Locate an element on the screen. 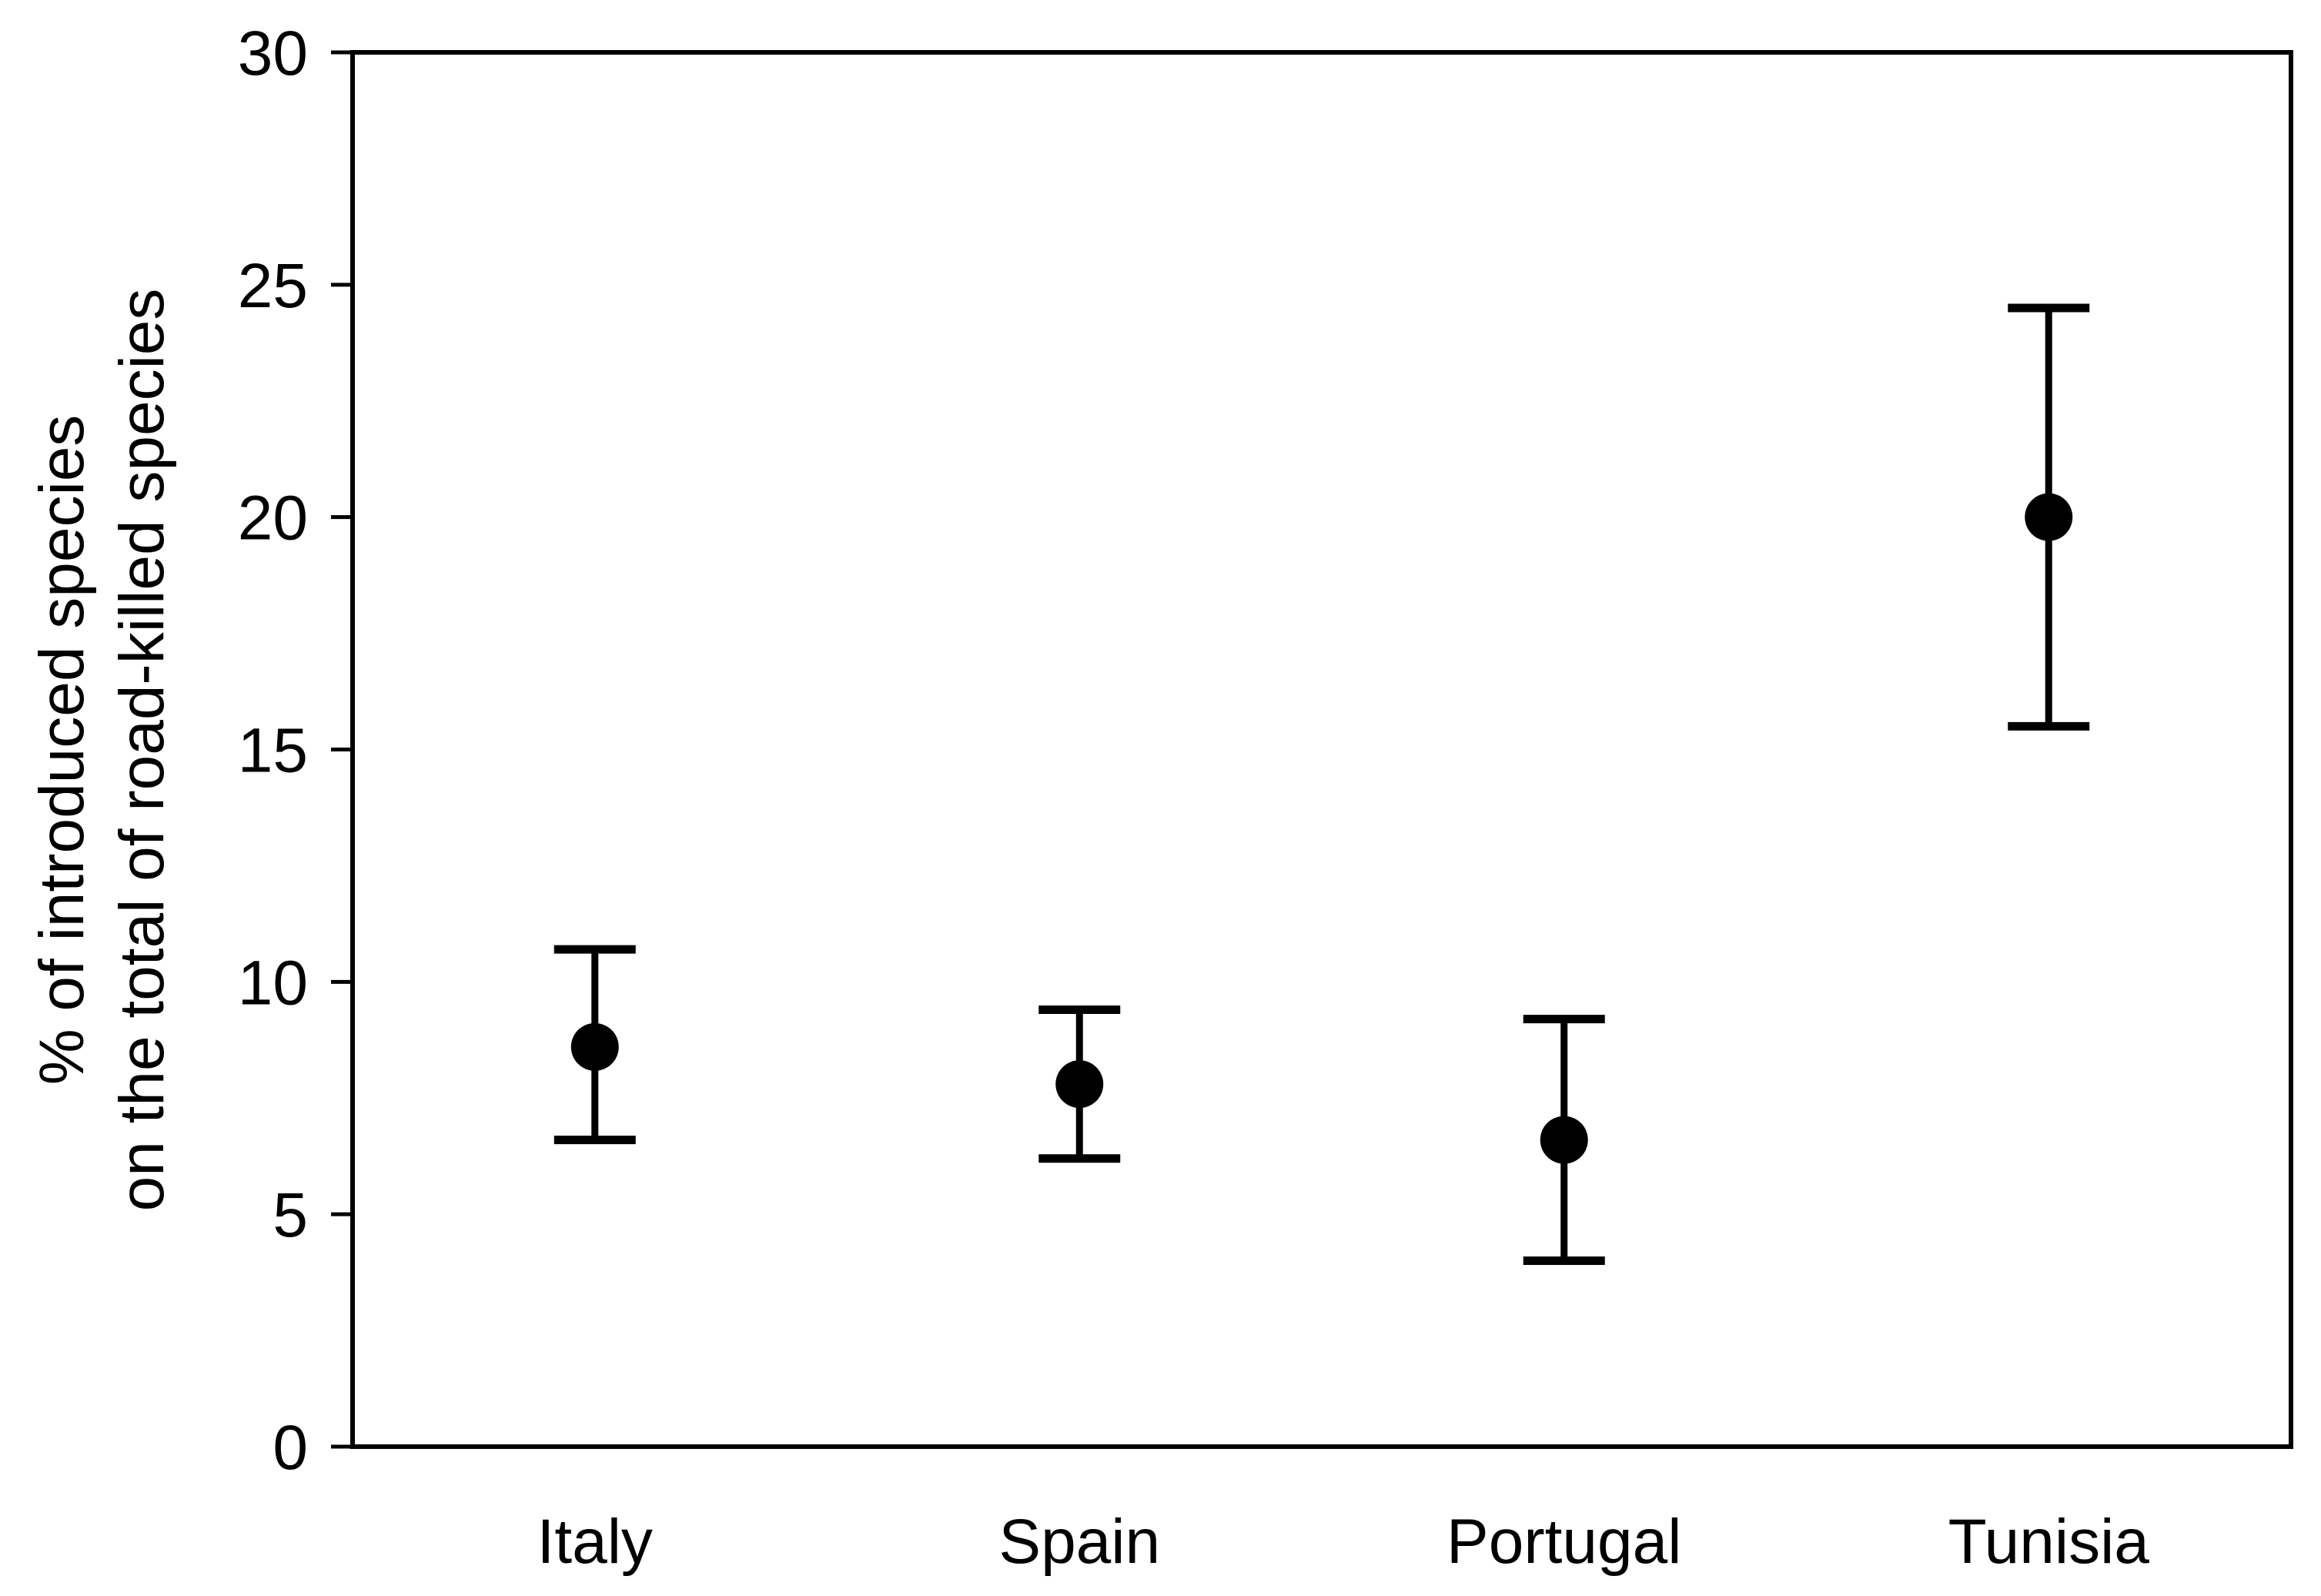 This screenshot has width=2321, height=1596. y-tick-label-30: 30 is located at coordinates (273, 54).